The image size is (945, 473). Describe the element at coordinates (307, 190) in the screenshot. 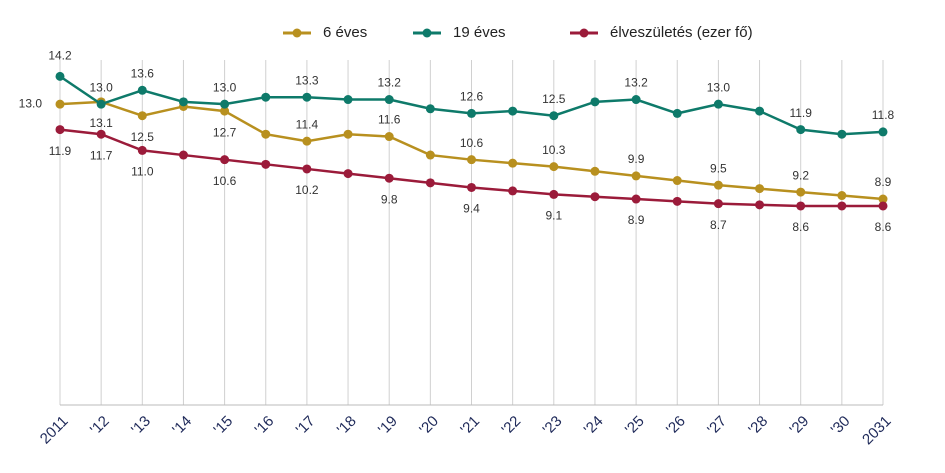

I see `data-label: 10.2` at that location.